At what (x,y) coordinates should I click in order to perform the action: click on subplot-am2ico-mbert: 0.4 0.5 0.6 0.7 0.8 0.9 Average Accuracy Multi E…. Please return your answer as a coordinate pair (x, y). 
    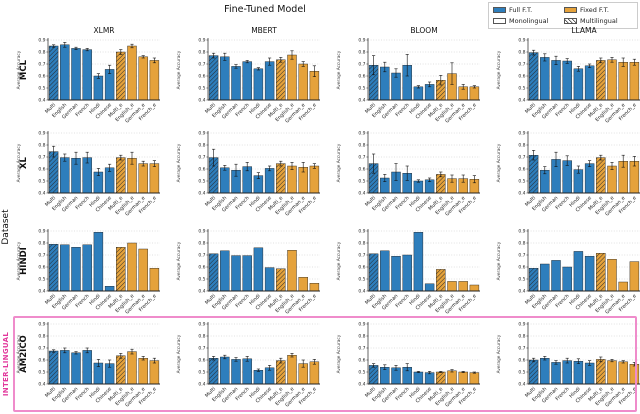
    Looking at the image, I should click on (246, 367).